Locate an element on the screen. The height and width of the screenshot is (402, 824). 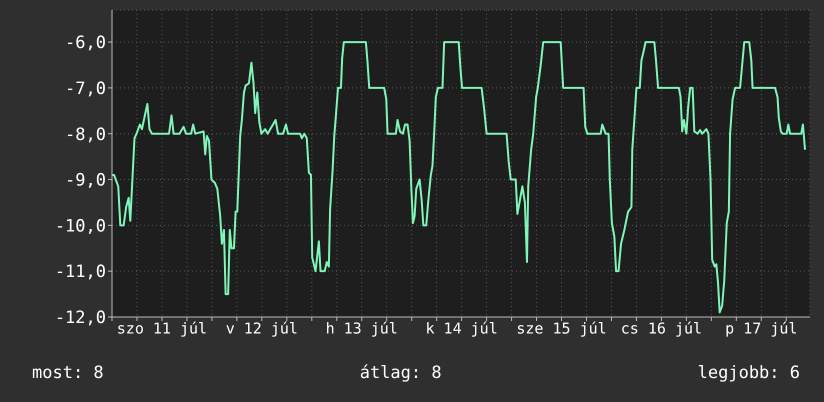
y-tick-label: -8,0 is located at coordinates (85, 134).